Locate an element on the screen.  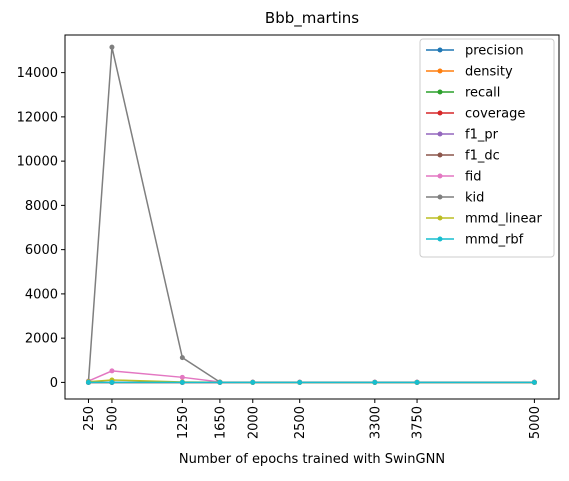
legend-label: precision is located at coordinates (494, 51).